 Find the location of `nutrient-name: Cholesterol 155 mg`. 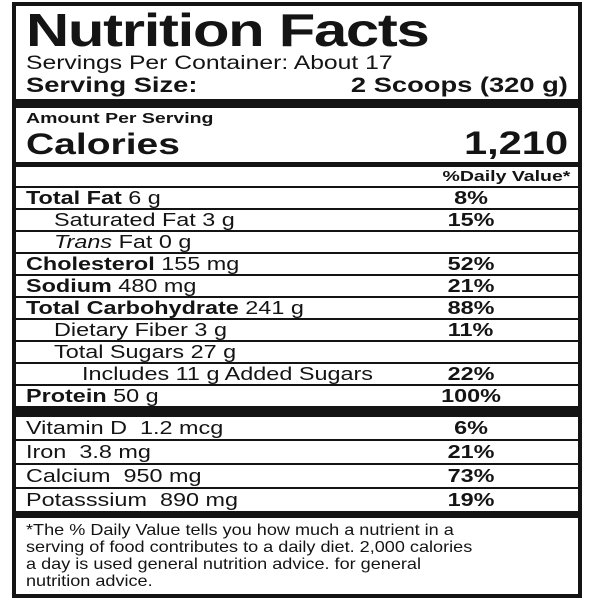

nutrient-name: Cholesterol 155 mg is located at coordinates (133, 264).